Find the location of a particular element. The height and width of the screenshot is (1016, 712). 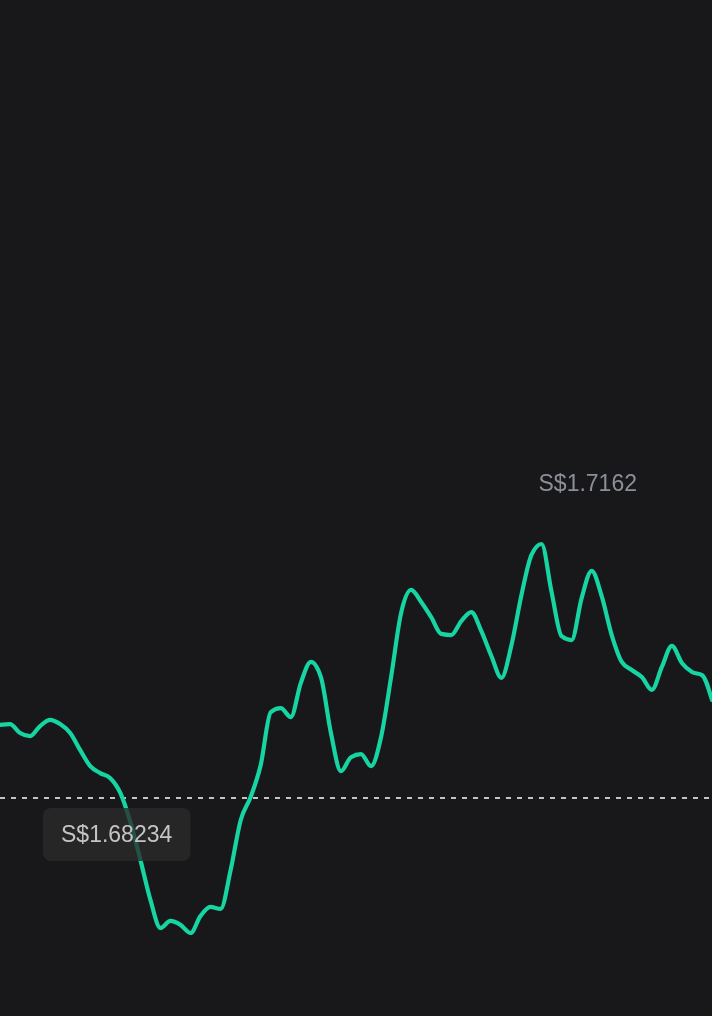

text: S$1.7162 is located at coordinates (588, 483).